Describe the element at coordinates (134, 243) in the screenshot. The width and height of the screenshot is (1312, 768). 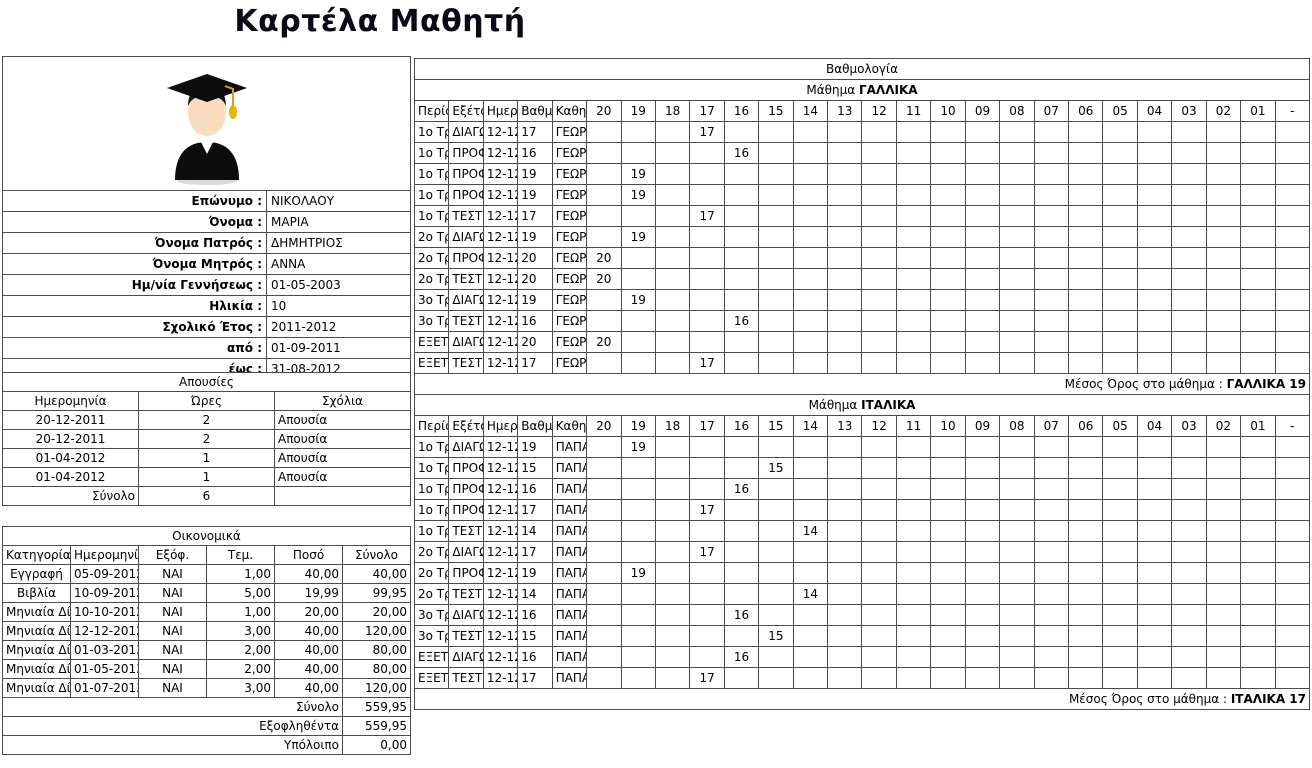
I see `student-info-label-2: Όνομα Πατρός :` at that location.